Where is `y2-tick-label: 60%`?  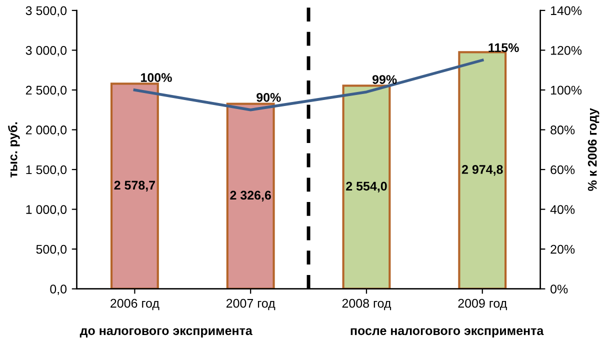
y2-tick-label: 60% is located at coordinates (562, 169).